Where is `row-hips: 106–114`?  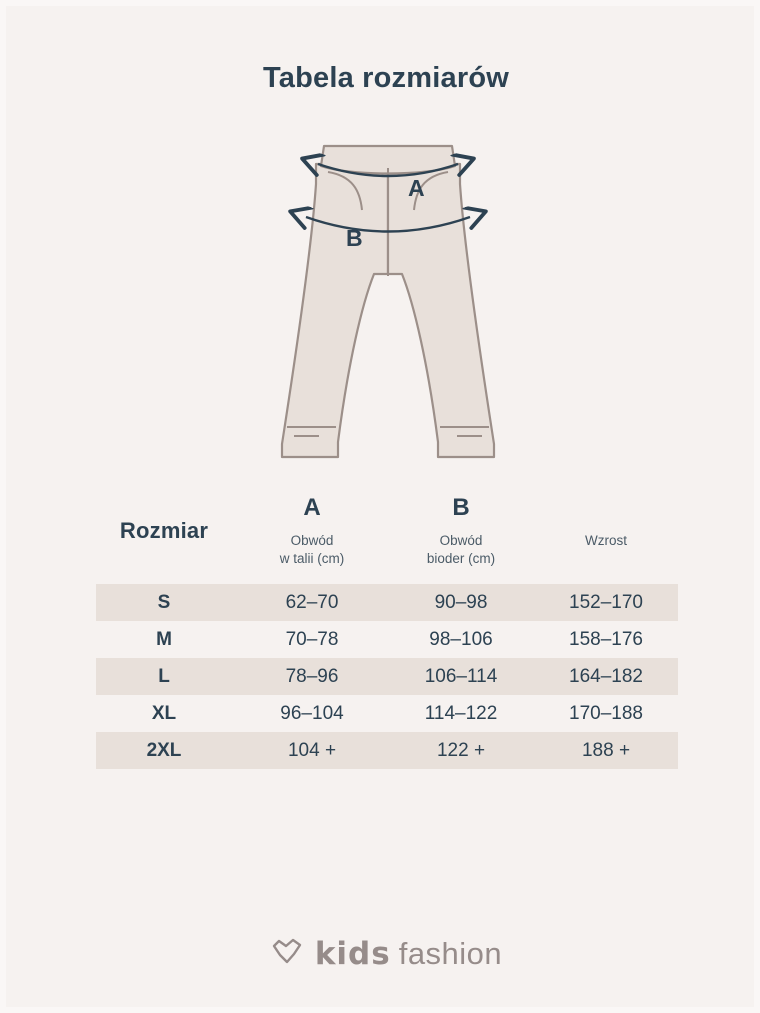
row-hips: 106–114 is located at coordinates (461, 676).